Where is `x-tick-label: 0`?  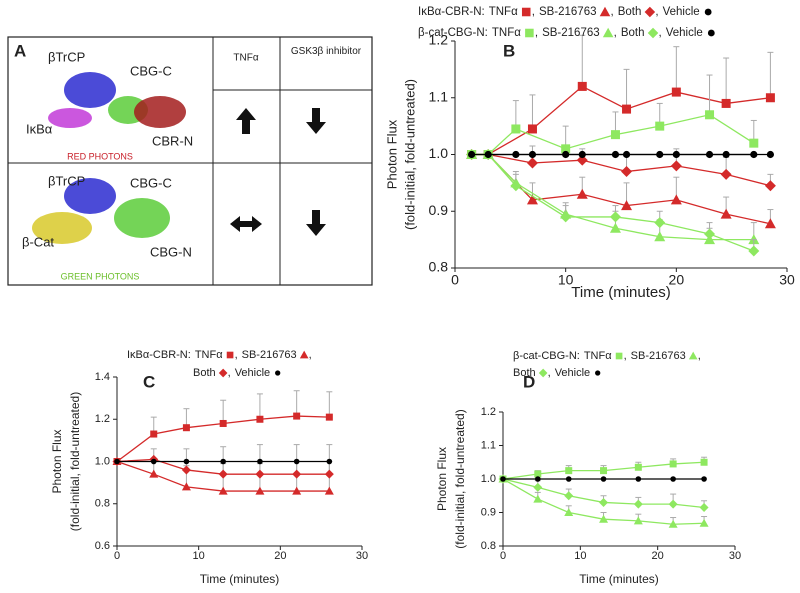
x-tick-label: 0 is located at coordinates (117, 556).